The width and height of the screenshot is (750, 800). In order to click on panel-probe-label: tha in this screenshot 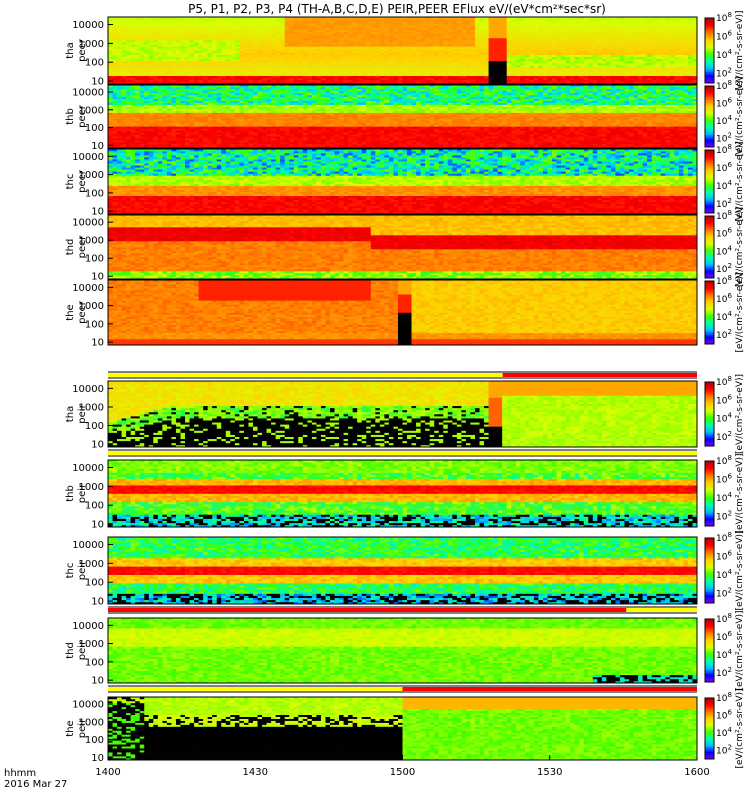, I will do `click(70, 50)`.